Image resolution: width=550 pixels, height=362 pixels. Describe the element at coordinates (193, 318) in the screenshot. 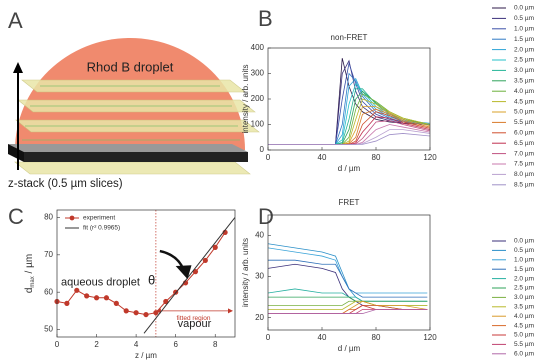

I see `annotation: fitted region` at that location.